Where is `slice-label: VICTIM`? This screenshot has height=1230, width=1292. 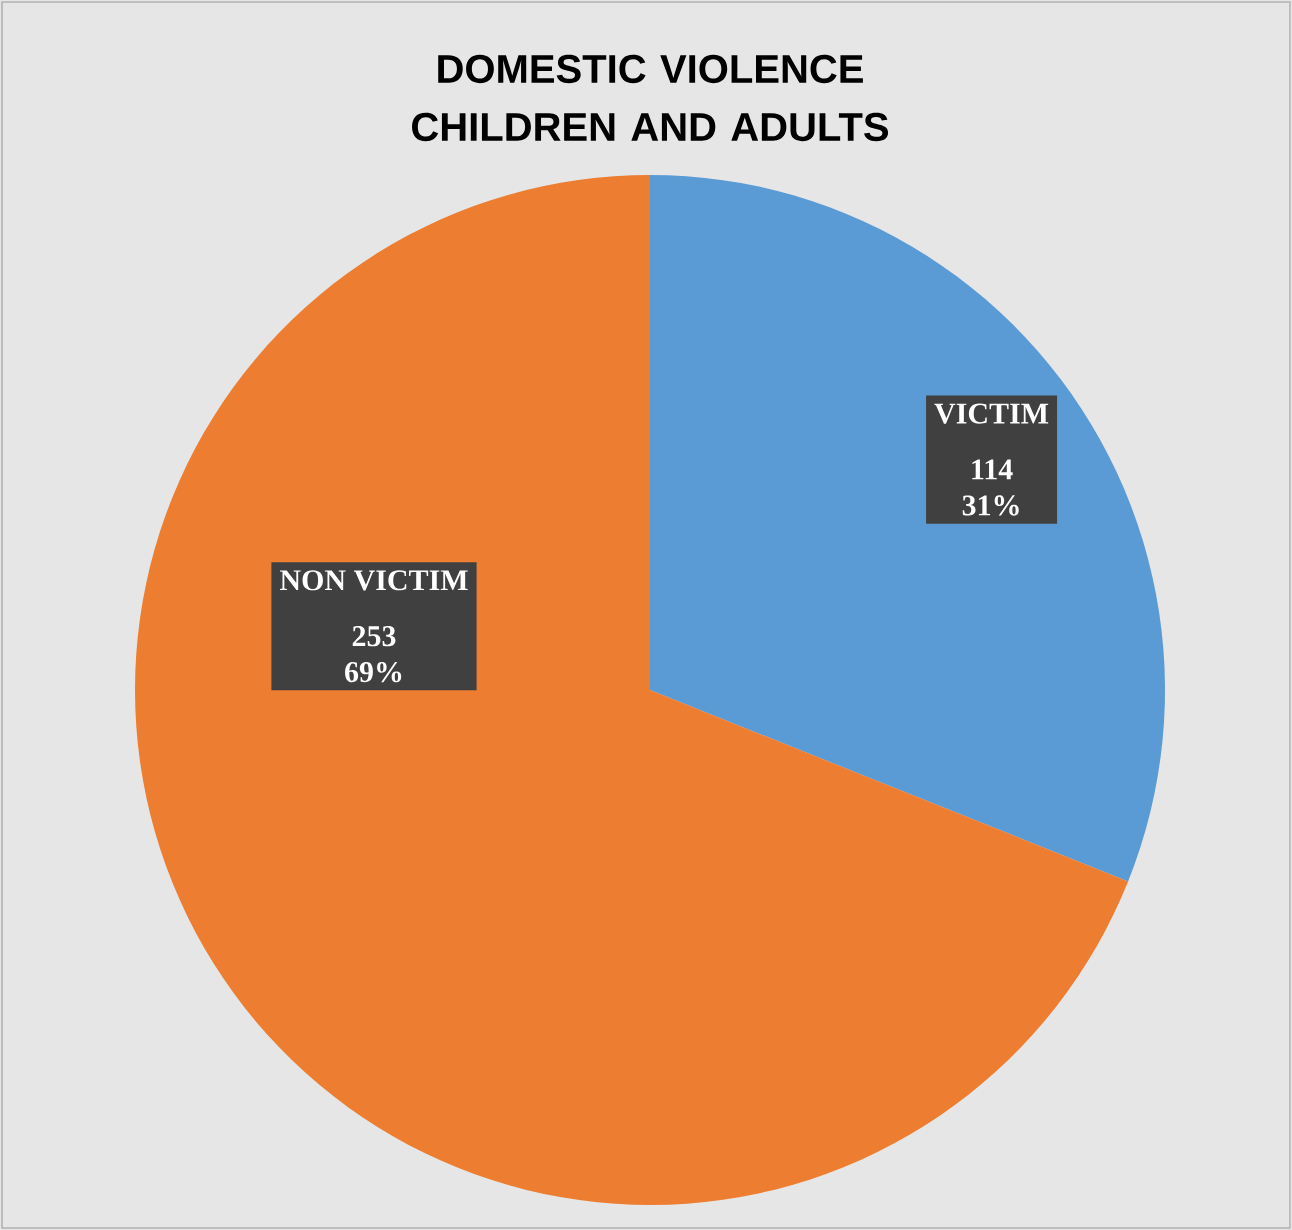 slice-label: VICTIM is located at coordinates (991, 413).